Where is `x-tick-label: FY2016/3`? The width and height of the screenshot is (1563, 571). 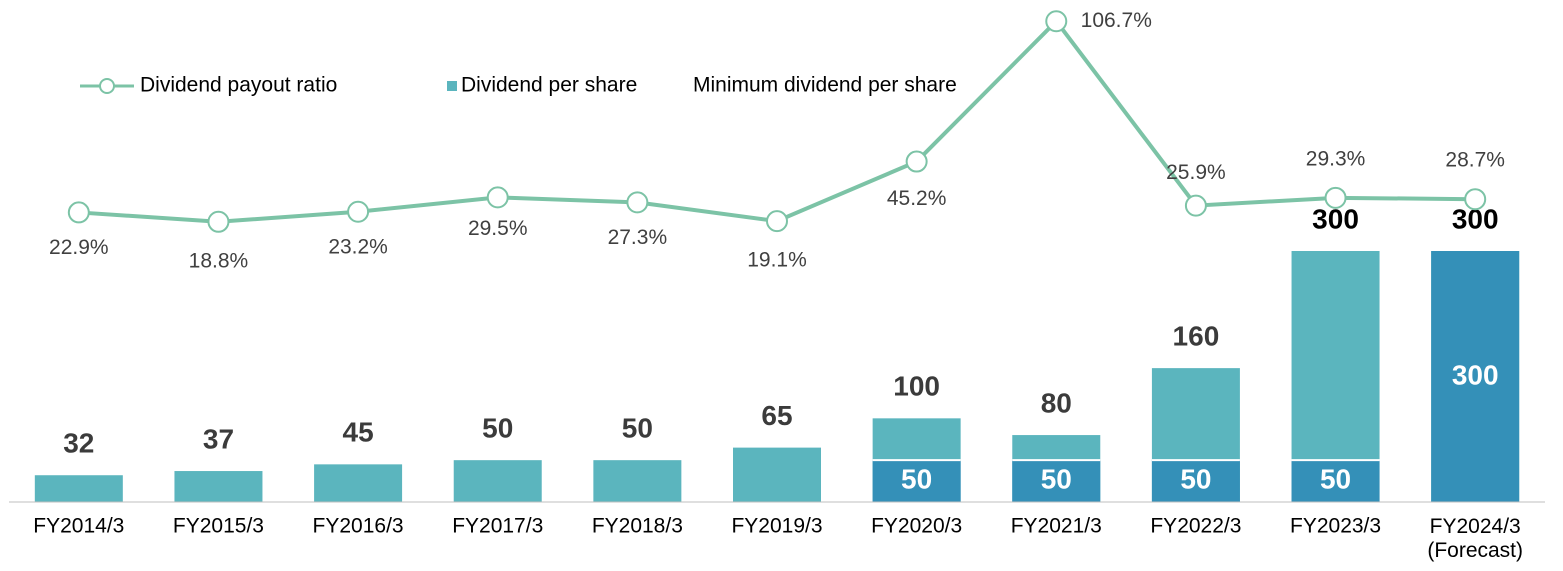 x-tick-label: FY2016/3 is located at coordinates (358, 526).